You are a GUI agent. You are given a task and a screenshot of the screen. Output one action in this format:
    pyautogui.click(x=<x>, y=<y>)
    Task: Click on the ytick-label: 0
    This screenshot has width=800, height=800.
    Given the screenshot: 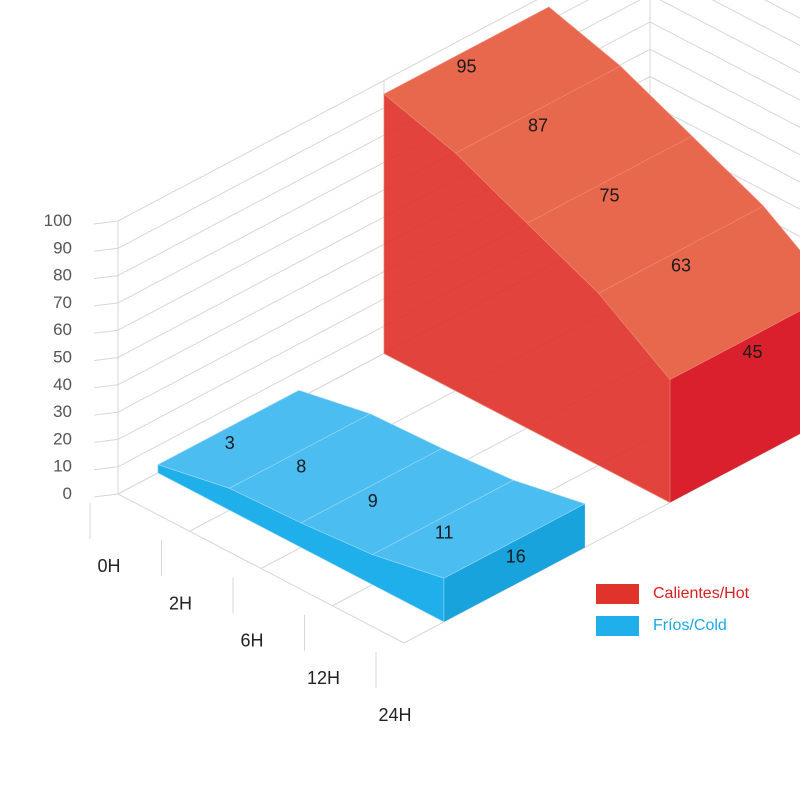 What is the action you would take?
    pyautogui.click(x=67, y=493)
    